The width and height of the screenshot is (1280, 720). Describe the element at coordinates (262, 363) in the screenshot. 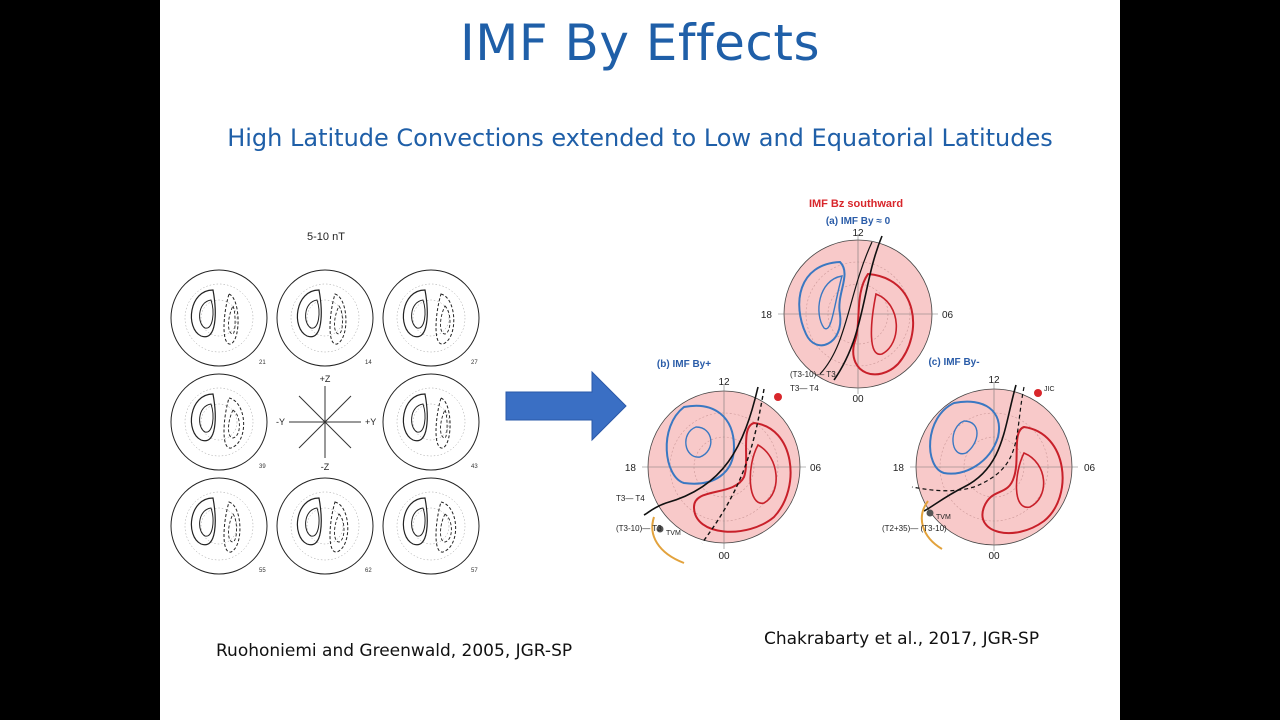

I see `panel-number: 21` at that location.